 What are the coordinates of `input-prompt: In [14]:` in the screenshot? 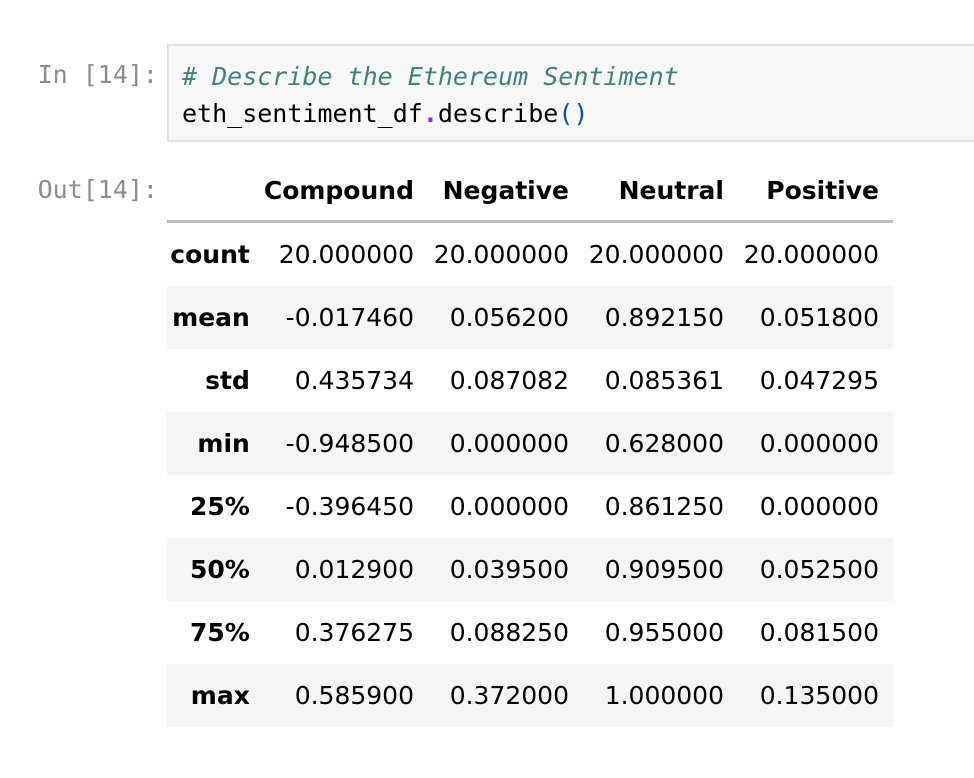 It's located at (97, 74).